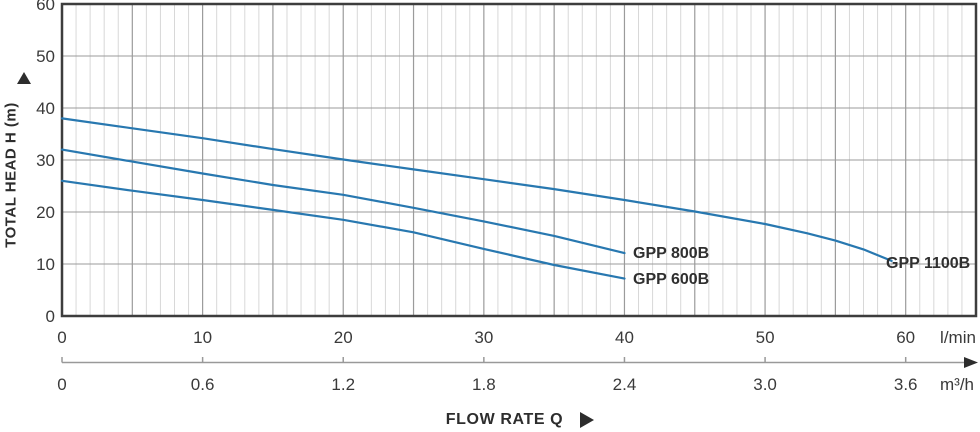 Image resolution: width=980 pixels, height=432 pixels. Describe the element at coordinates (45, 56) in the screenshot. I see `y-tick-label: 50` at that location.